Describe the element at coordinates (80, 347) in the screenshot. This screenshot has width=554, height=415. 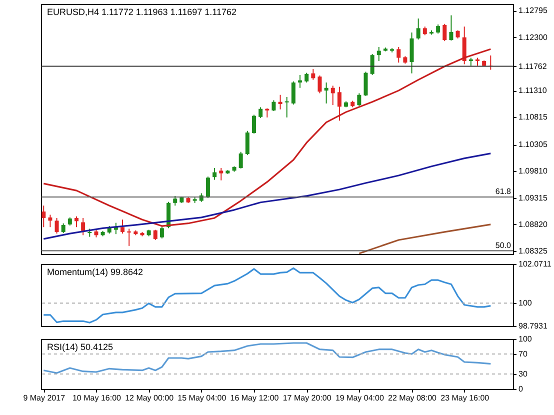
I see `chart-title: RSI(14) 50.4125` at that location.